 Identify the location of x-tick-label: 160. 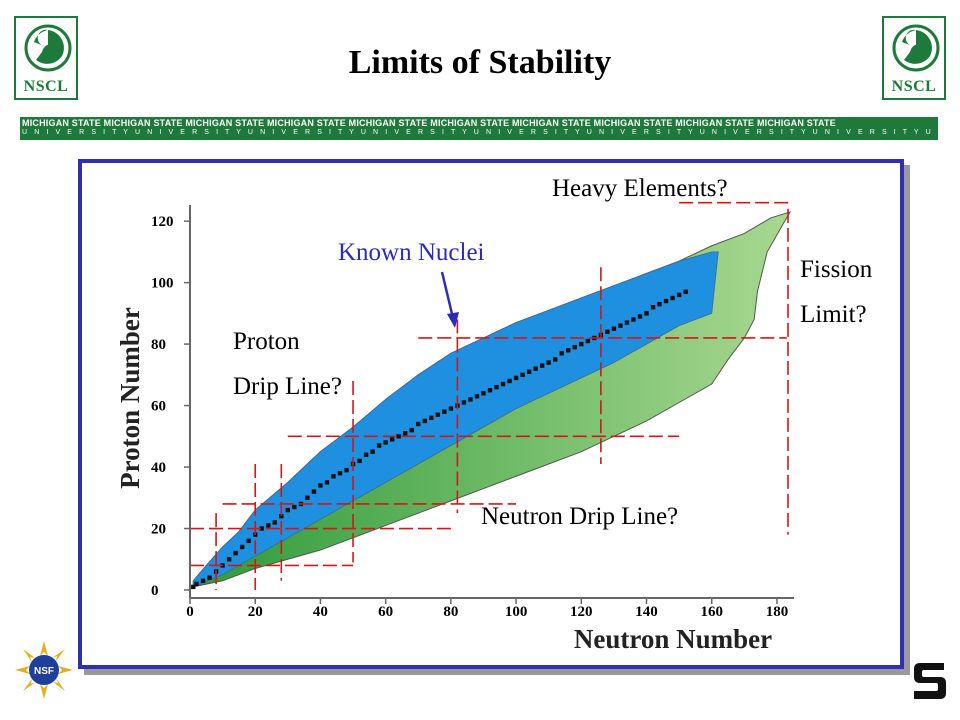
(711, 612).